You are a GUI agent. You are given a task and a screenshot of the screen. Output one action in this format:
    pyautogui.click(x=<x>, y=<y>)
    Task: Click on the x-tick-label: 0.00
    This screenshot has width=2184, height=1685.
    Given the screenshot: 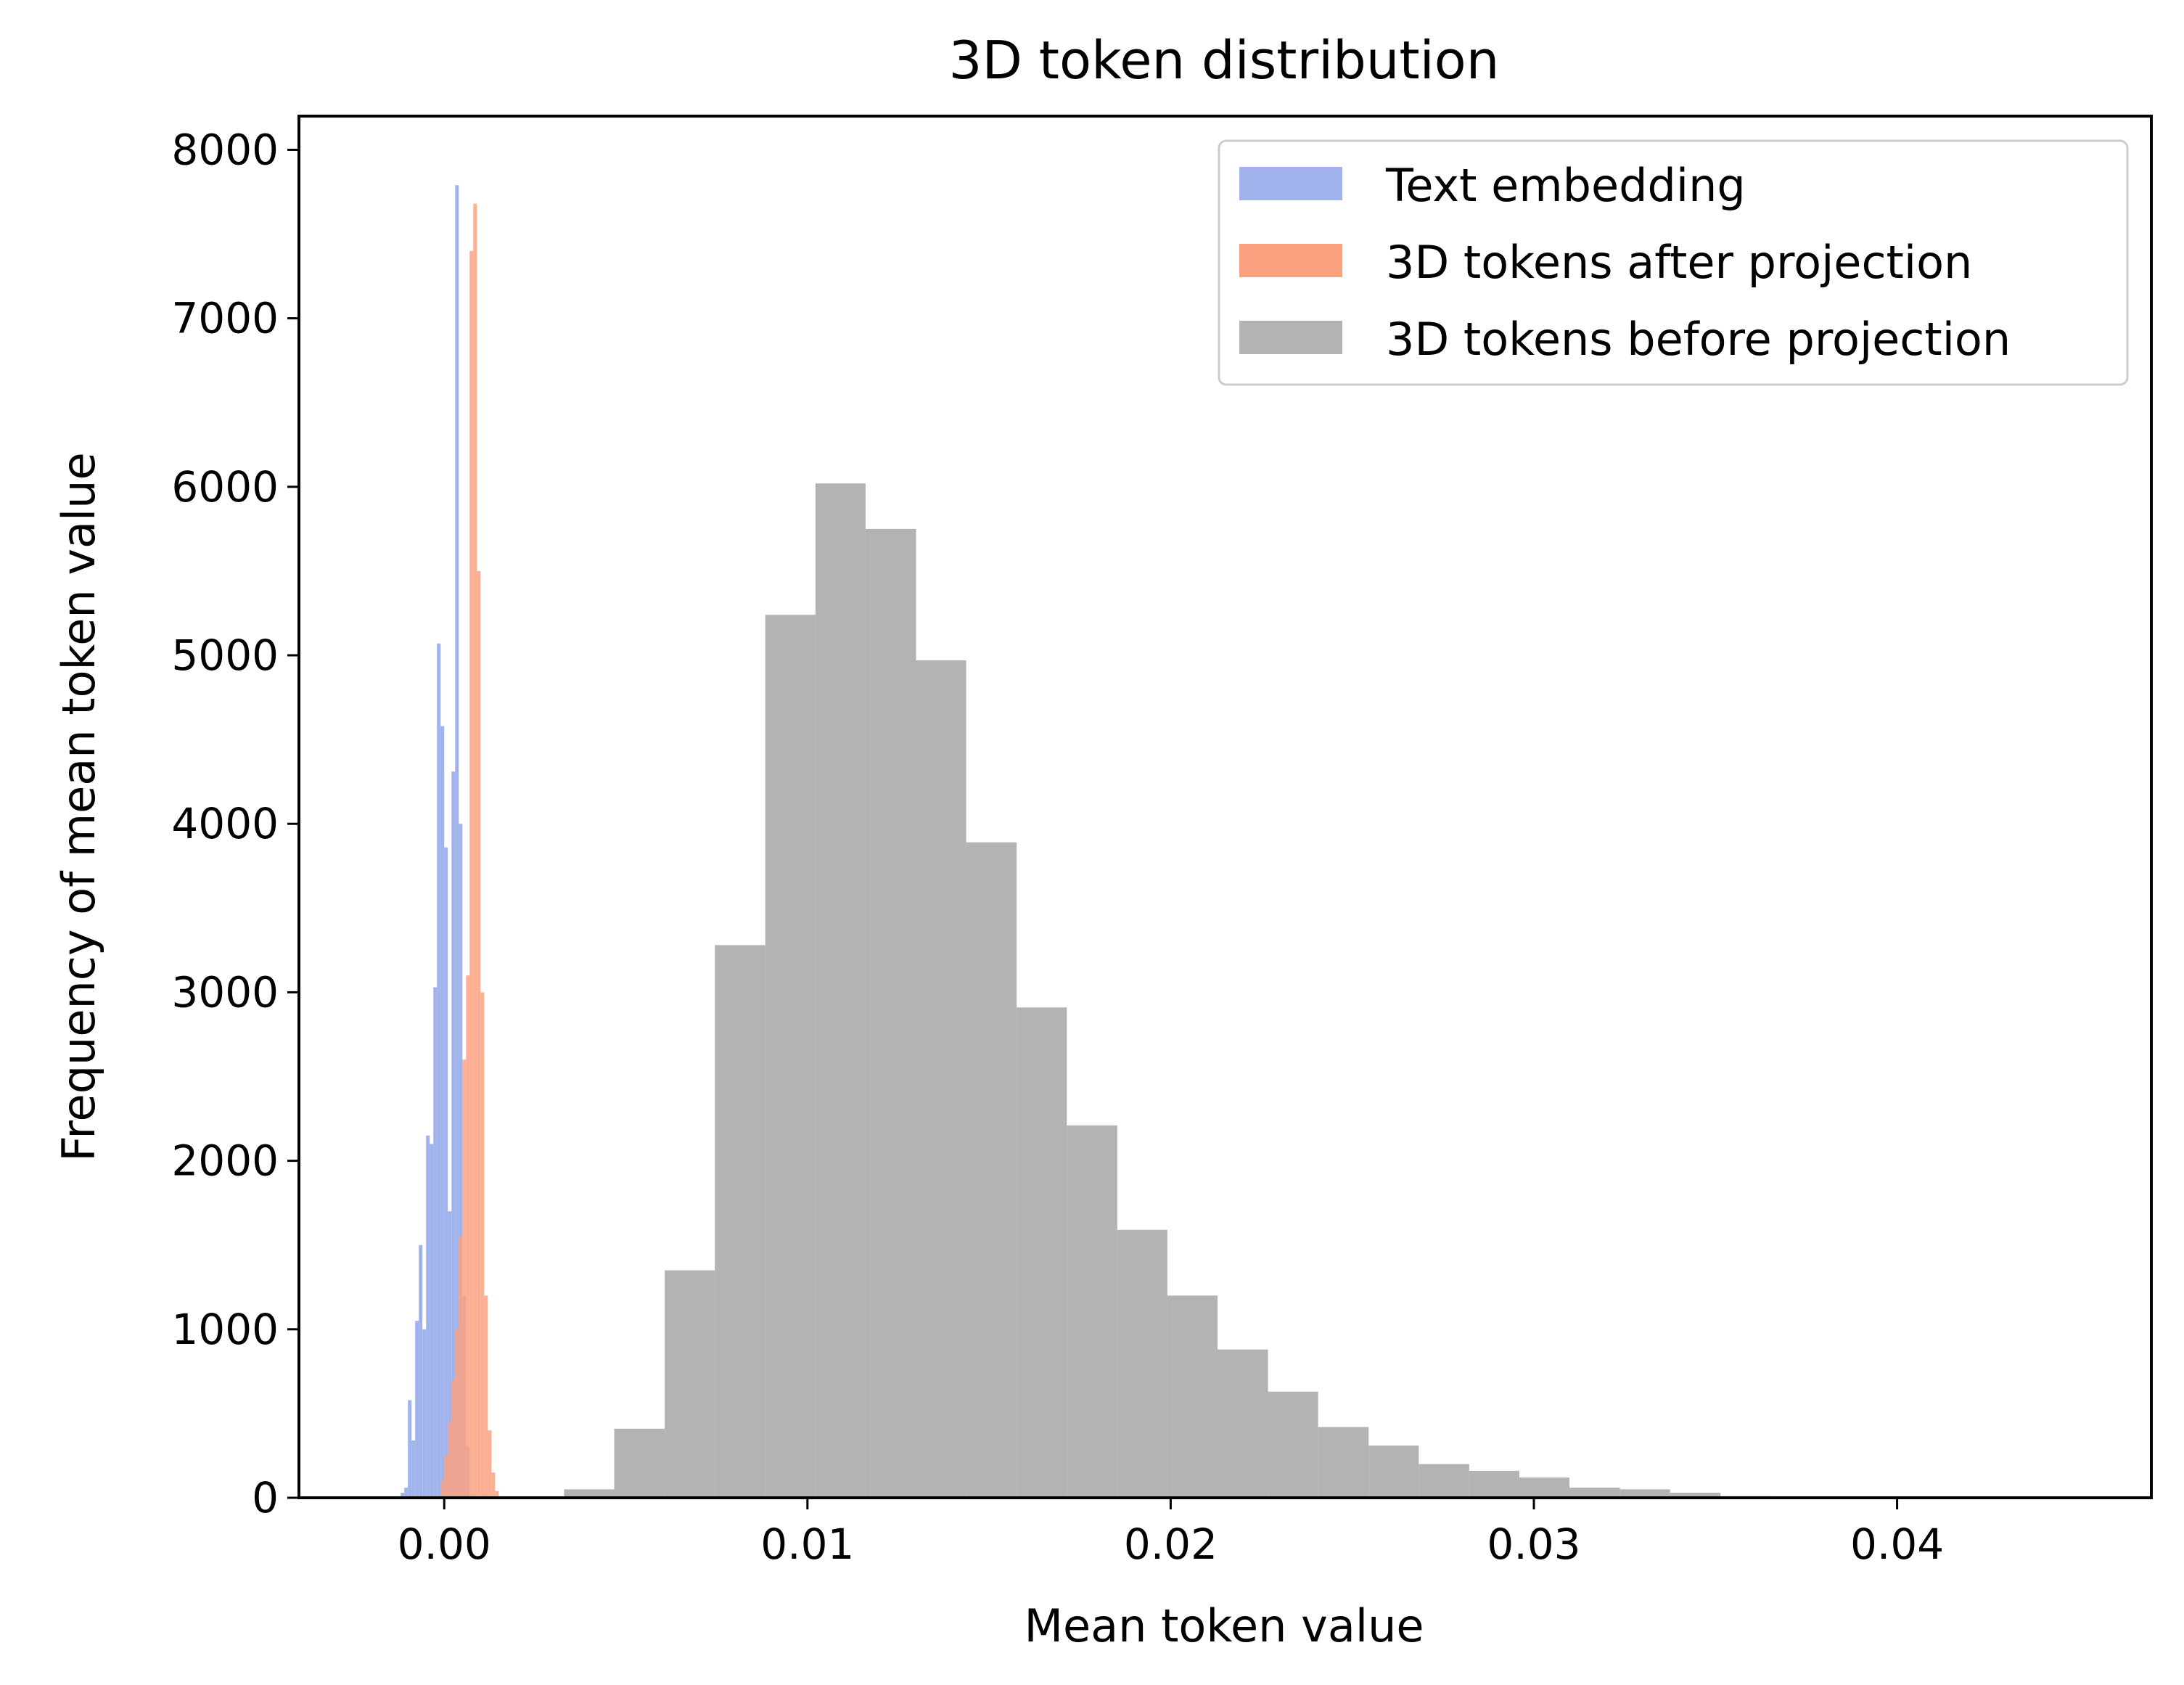 What is the action you would take?
    pyautogui.click(x=444, y=1545)
    